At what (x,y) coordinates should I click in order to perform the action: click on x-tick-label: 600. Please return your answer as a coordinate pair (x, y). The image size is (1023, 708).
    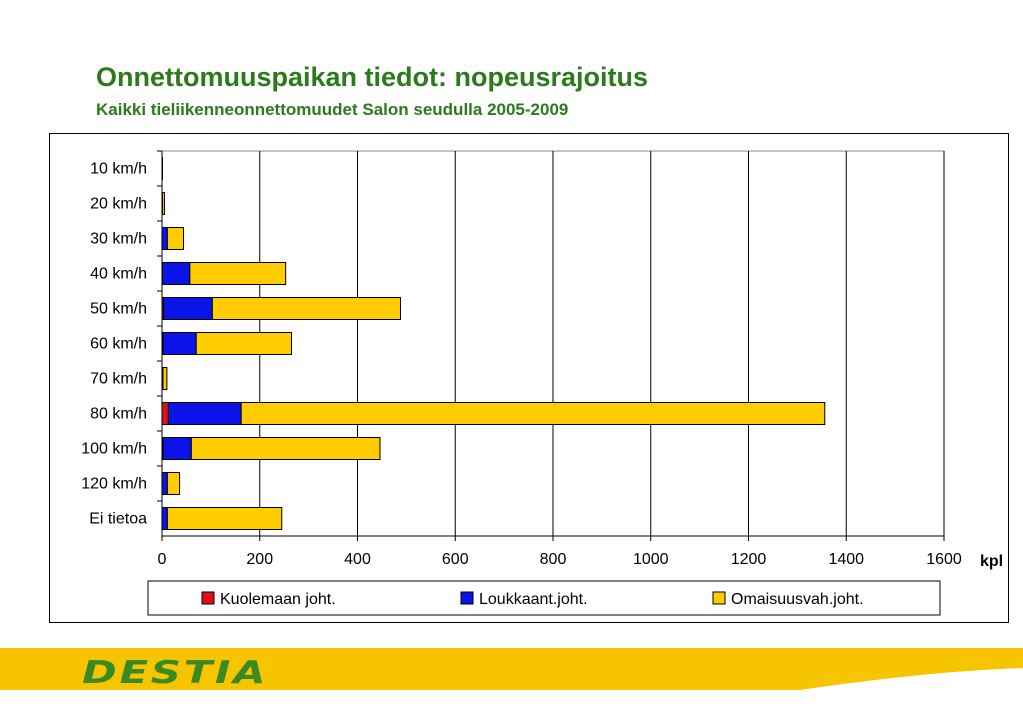
    Looking at the image, I should click on (455, 559).